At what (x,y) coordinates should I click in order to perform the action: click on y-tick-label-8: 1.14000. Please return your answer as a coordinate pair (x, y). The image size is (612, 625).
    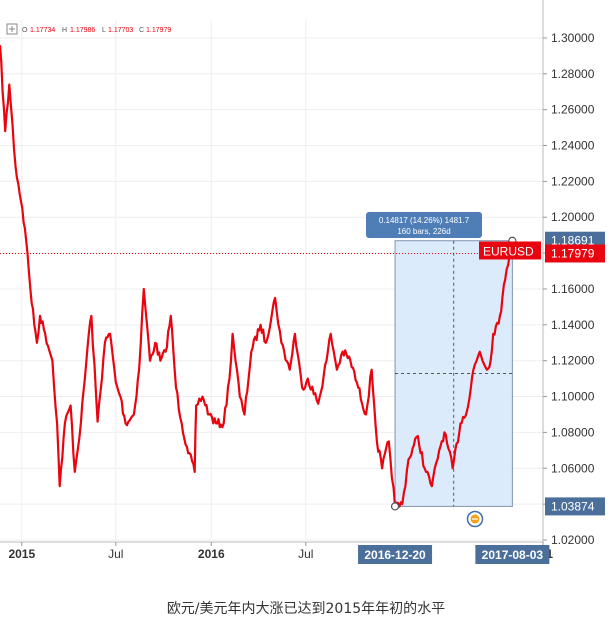
    Looking at the image, I should click on (573, 325).